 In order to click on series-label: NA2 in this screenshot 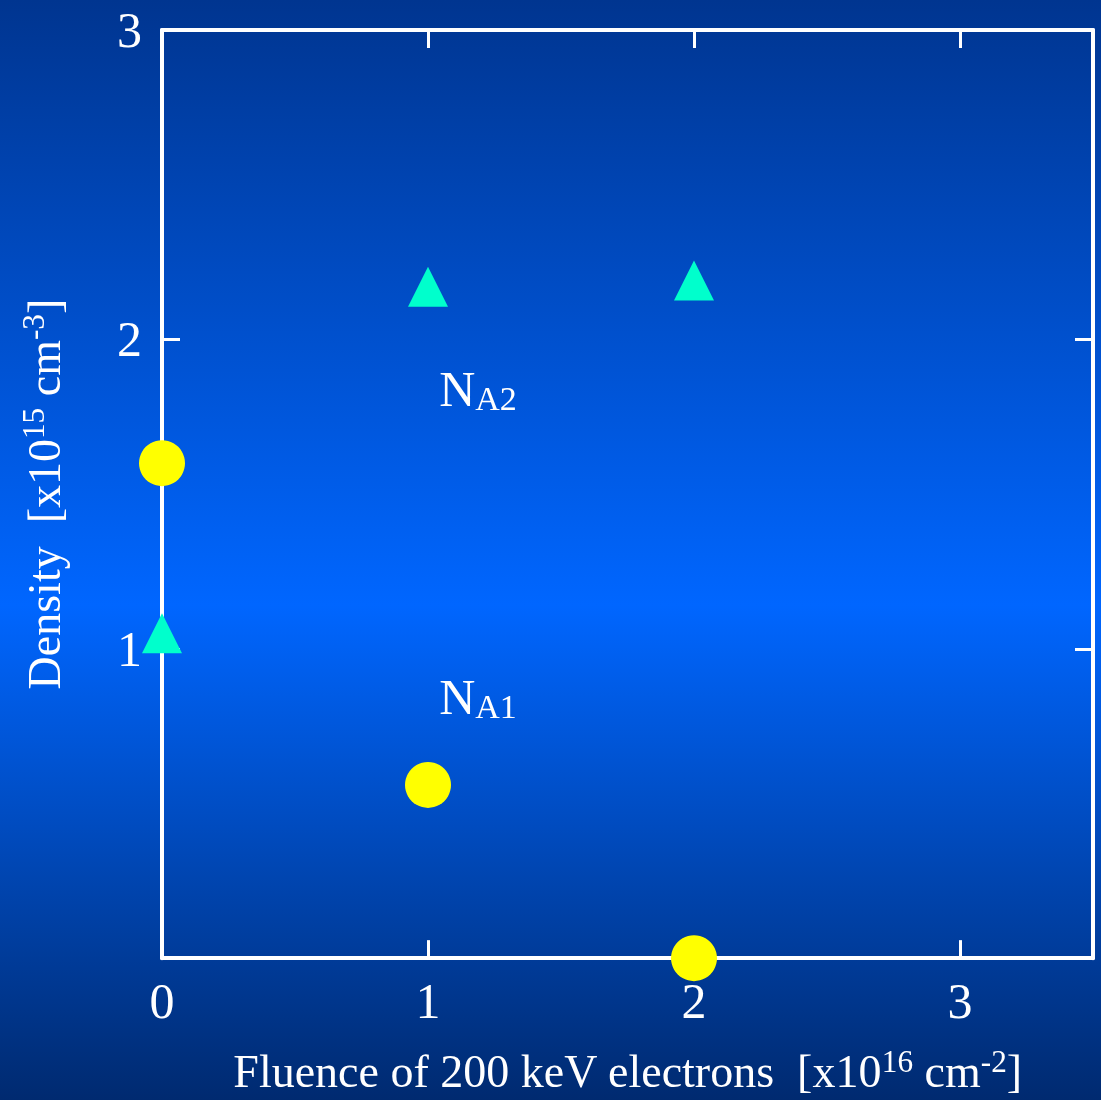, I will do `click(478, 389)`.